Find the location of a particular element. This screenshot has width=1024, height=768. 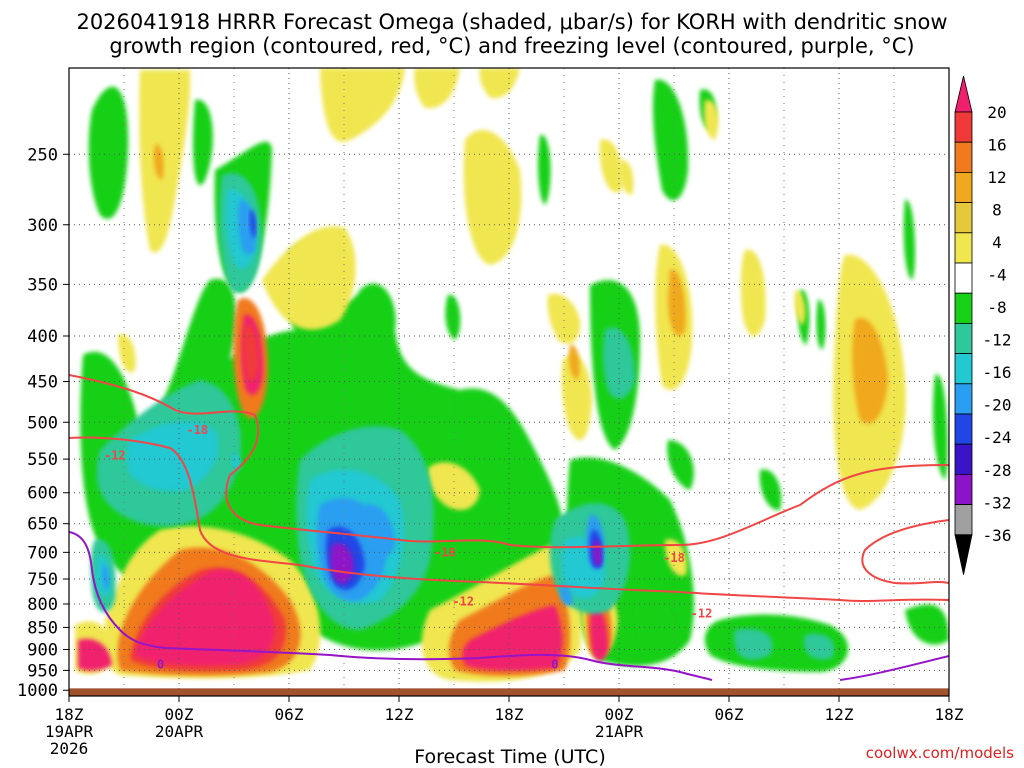

x-tick-date: 21APR is located at coordinates (619, 731).